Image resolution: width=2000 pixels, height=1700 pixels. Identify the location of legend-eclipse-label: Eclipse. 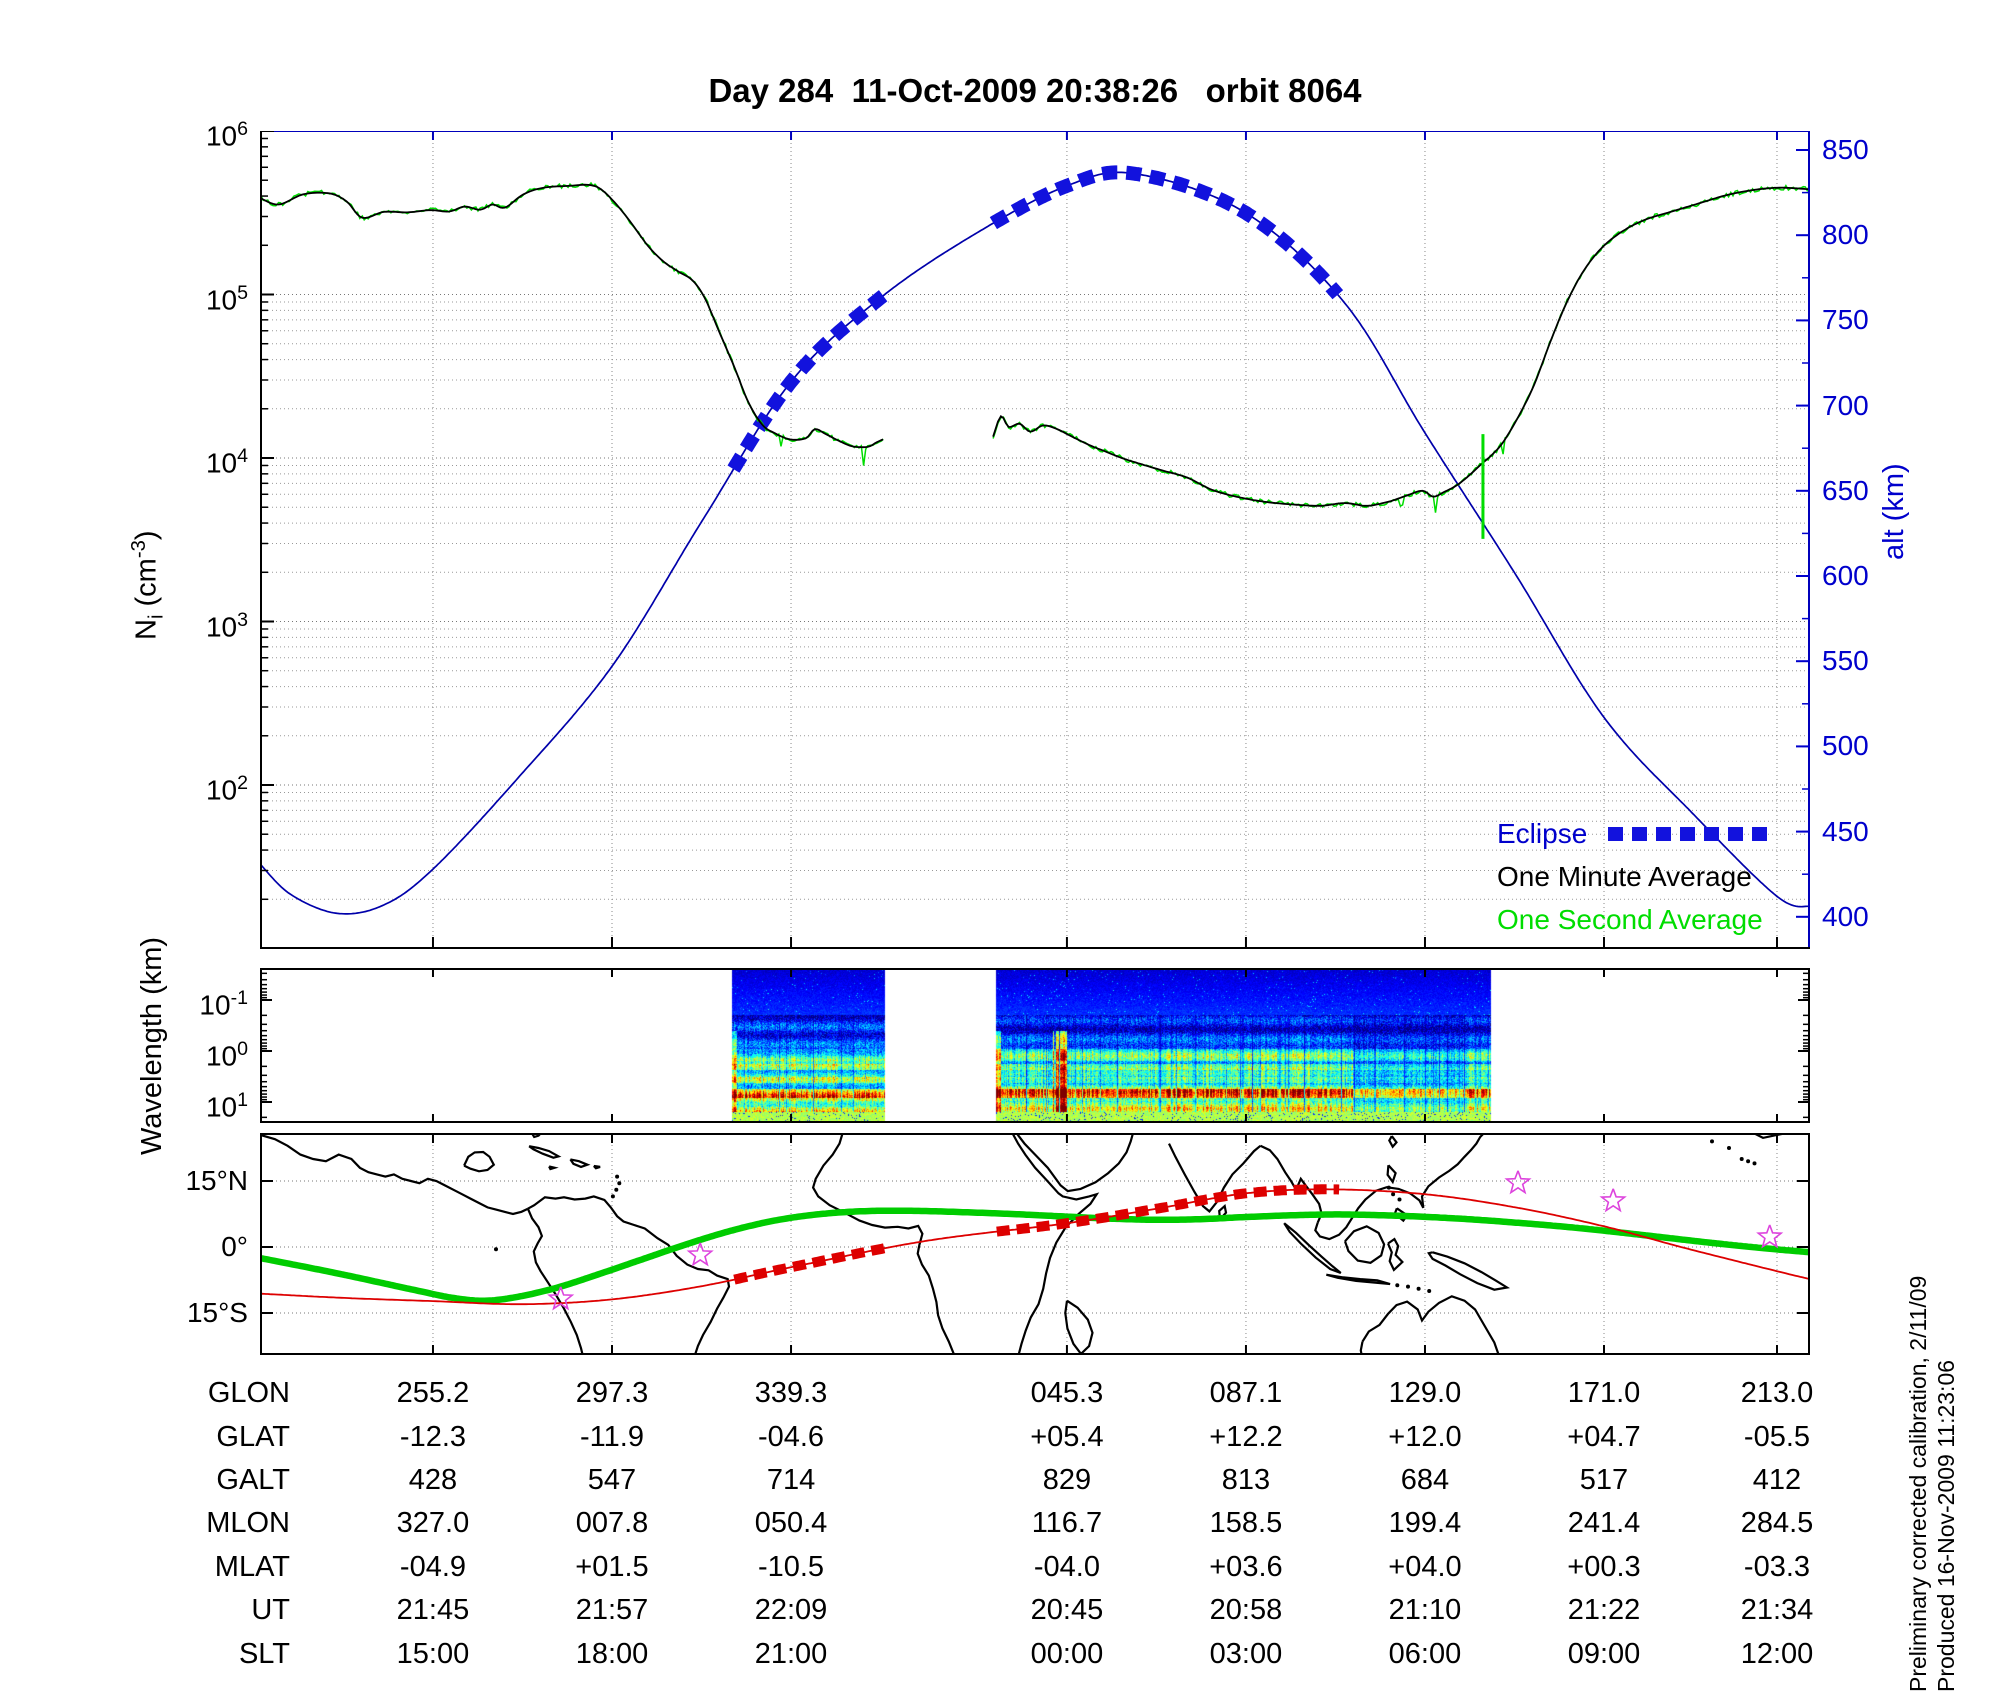
(1542, 833).